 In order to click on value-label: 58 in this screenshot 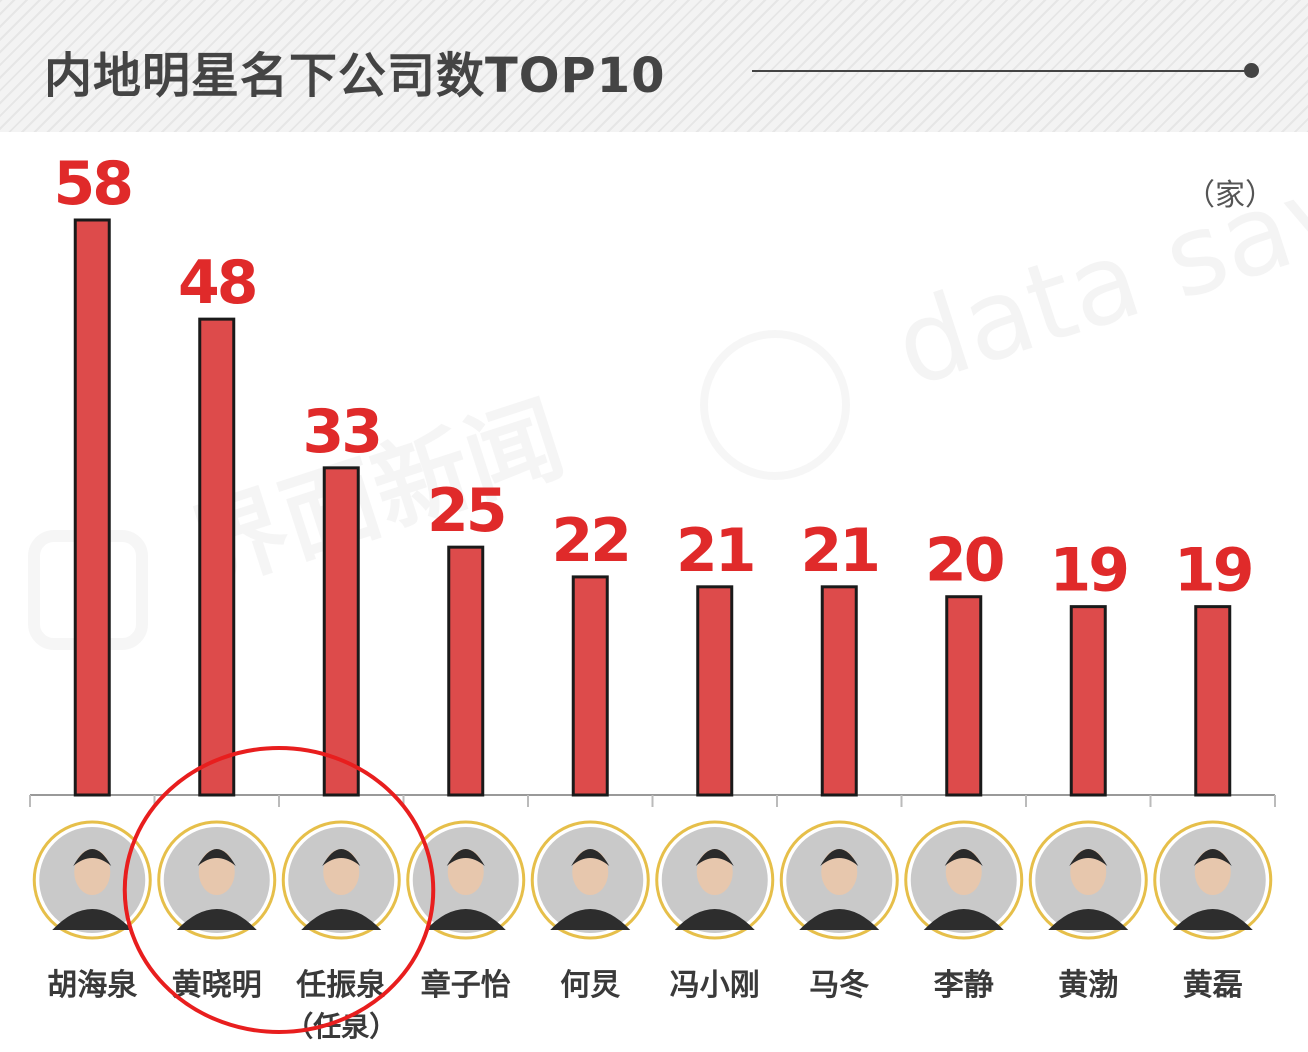, I will do `click(93, 184)`.